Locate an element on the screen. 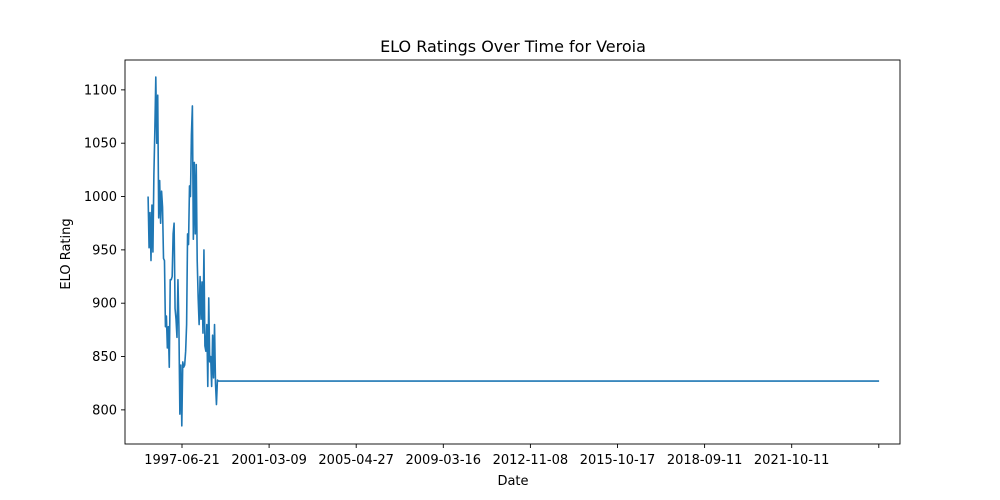 The height and width of the screenshot is (500, 1000). x-tick-label-0: 1997-06-21 is located at coordinates (182, 460).